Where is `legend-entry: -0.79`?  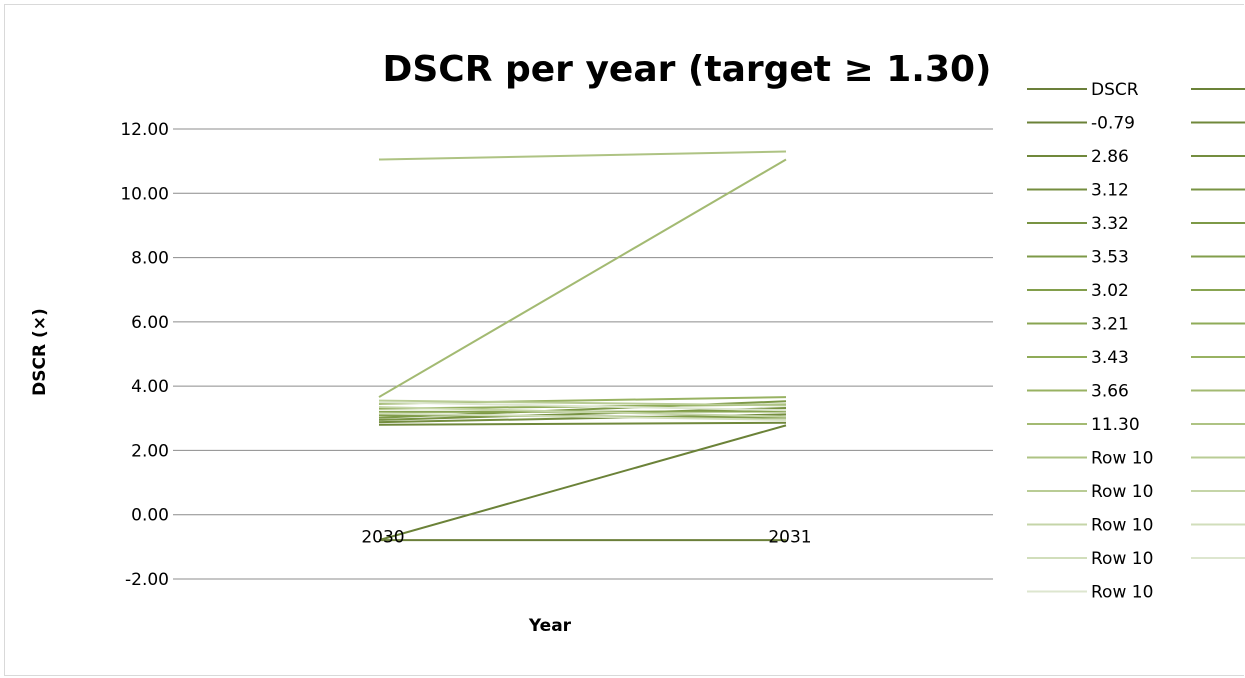
legend-entry: -0.79 is located at coordinates (1113, 124).